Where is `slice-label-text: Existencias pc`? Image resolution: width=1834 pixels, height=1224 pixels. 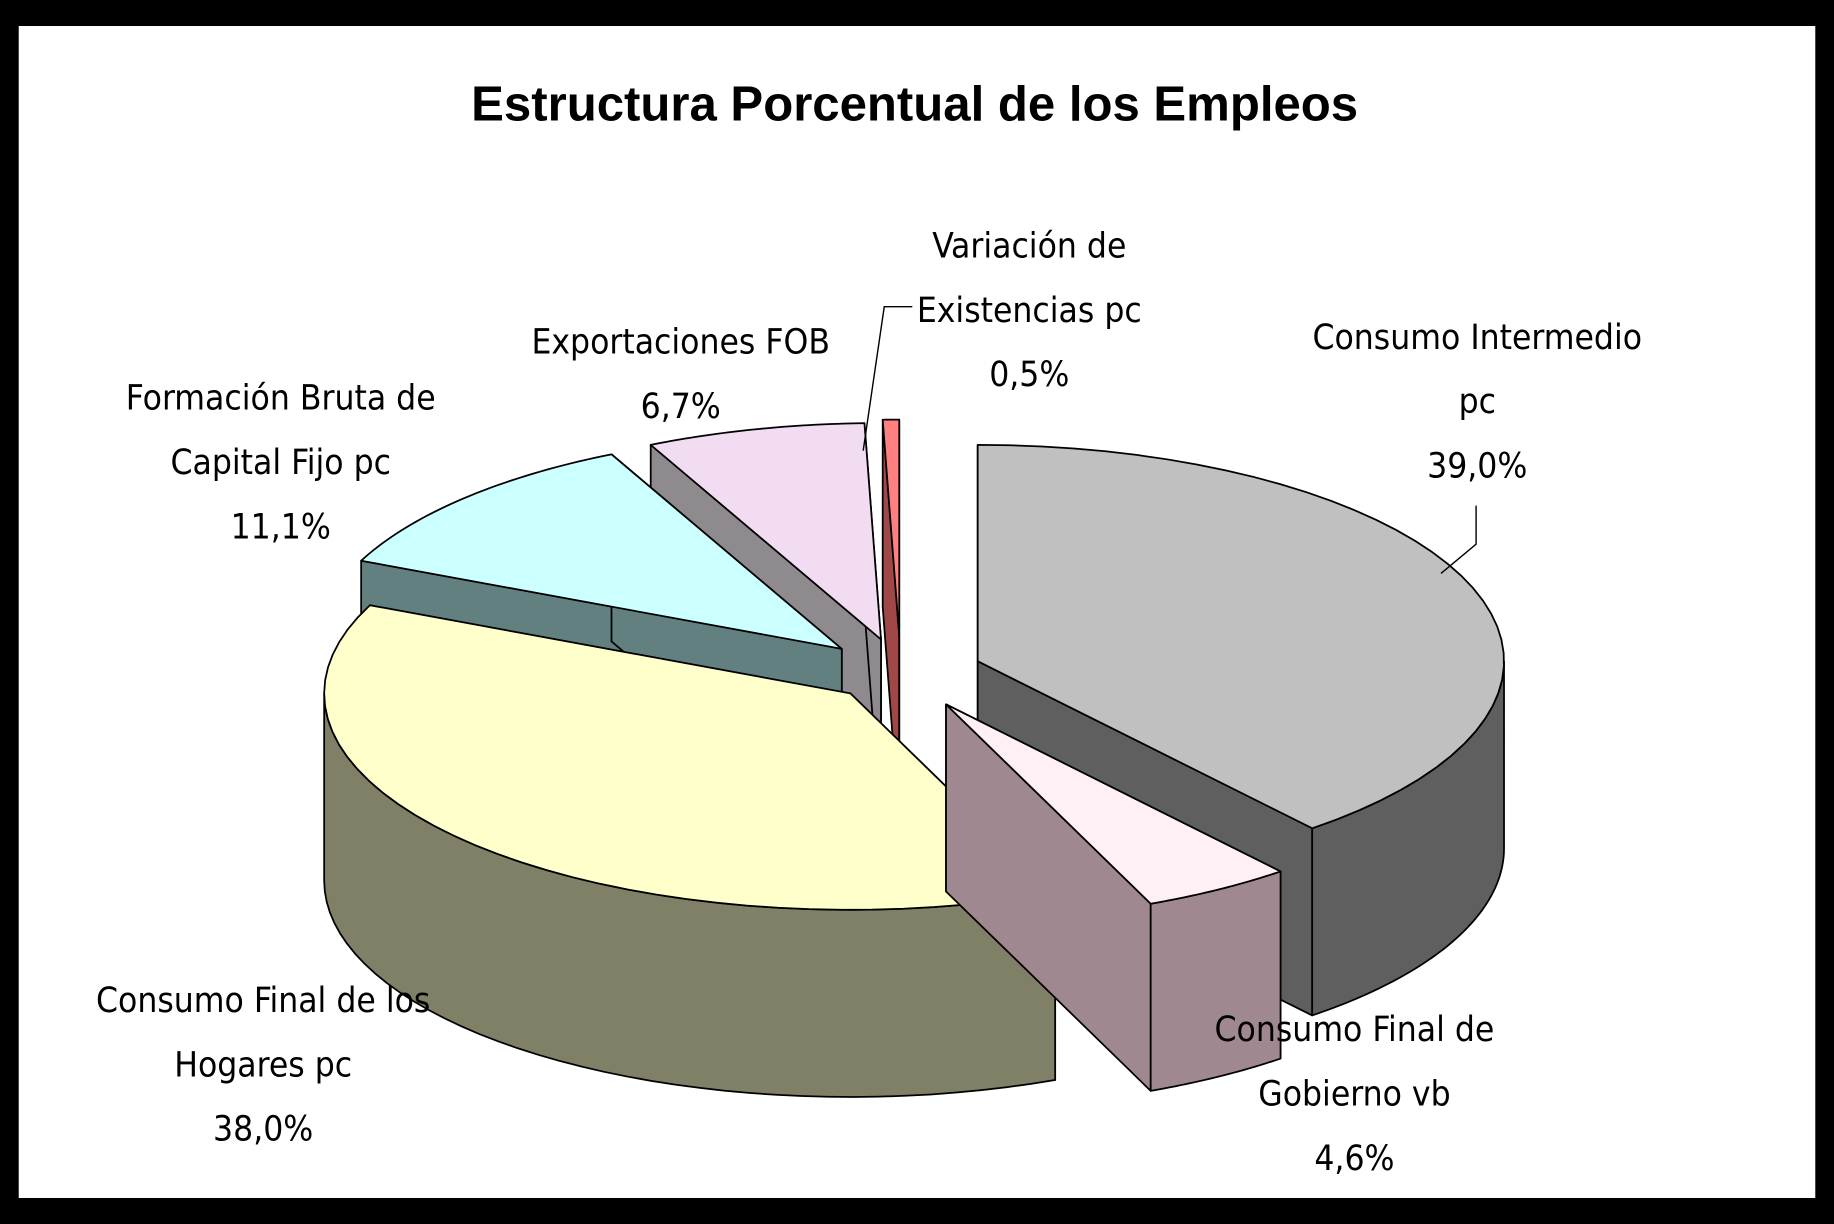 slice-label-text: Existencias pc is located at coordinates (1029, 310).